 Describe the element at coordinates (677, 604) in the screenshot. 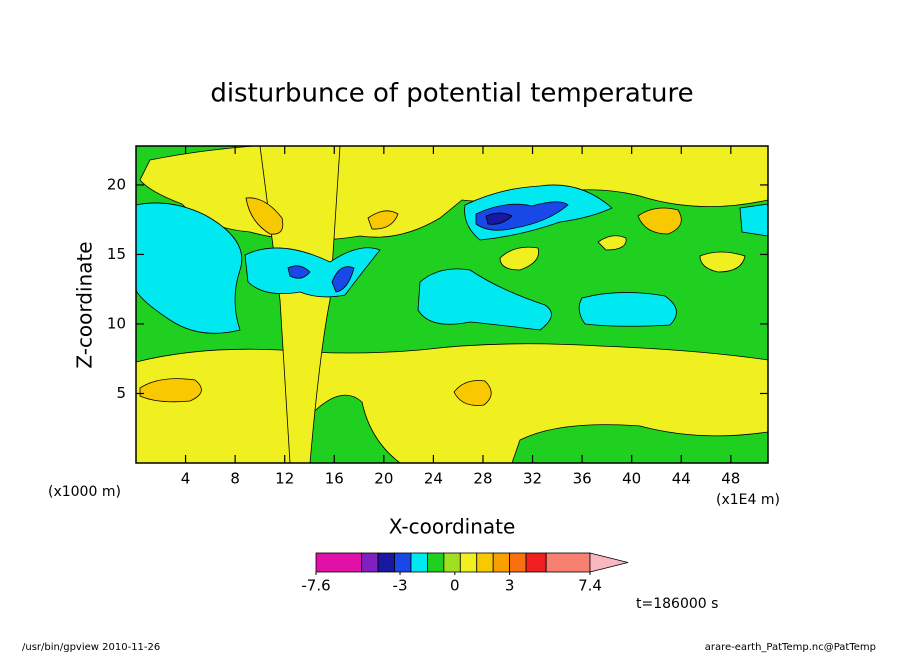

I see `time-label: t=186000 s` at that location.